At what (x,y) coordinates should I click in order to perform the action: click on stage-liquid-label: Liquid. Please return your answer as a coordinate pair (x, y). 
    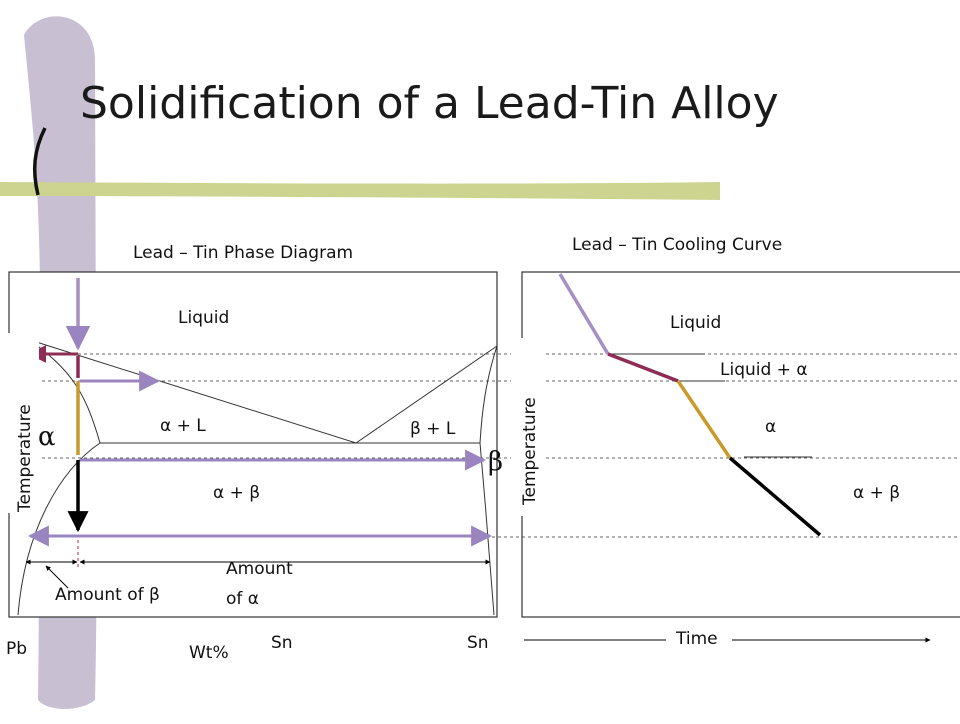
    Looking at the image, I should click on (695, 323).